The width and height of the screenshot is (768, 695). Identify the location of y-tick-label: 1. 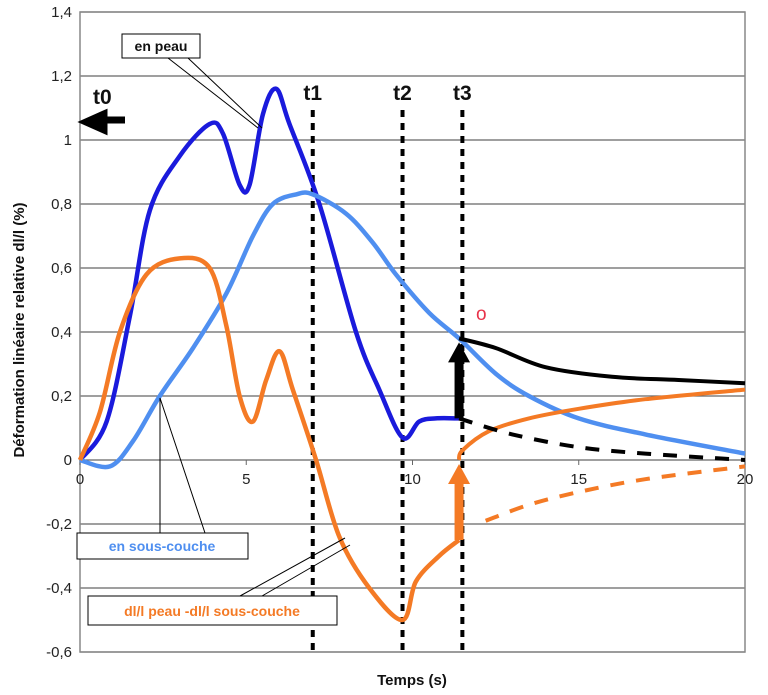
(68, 140).